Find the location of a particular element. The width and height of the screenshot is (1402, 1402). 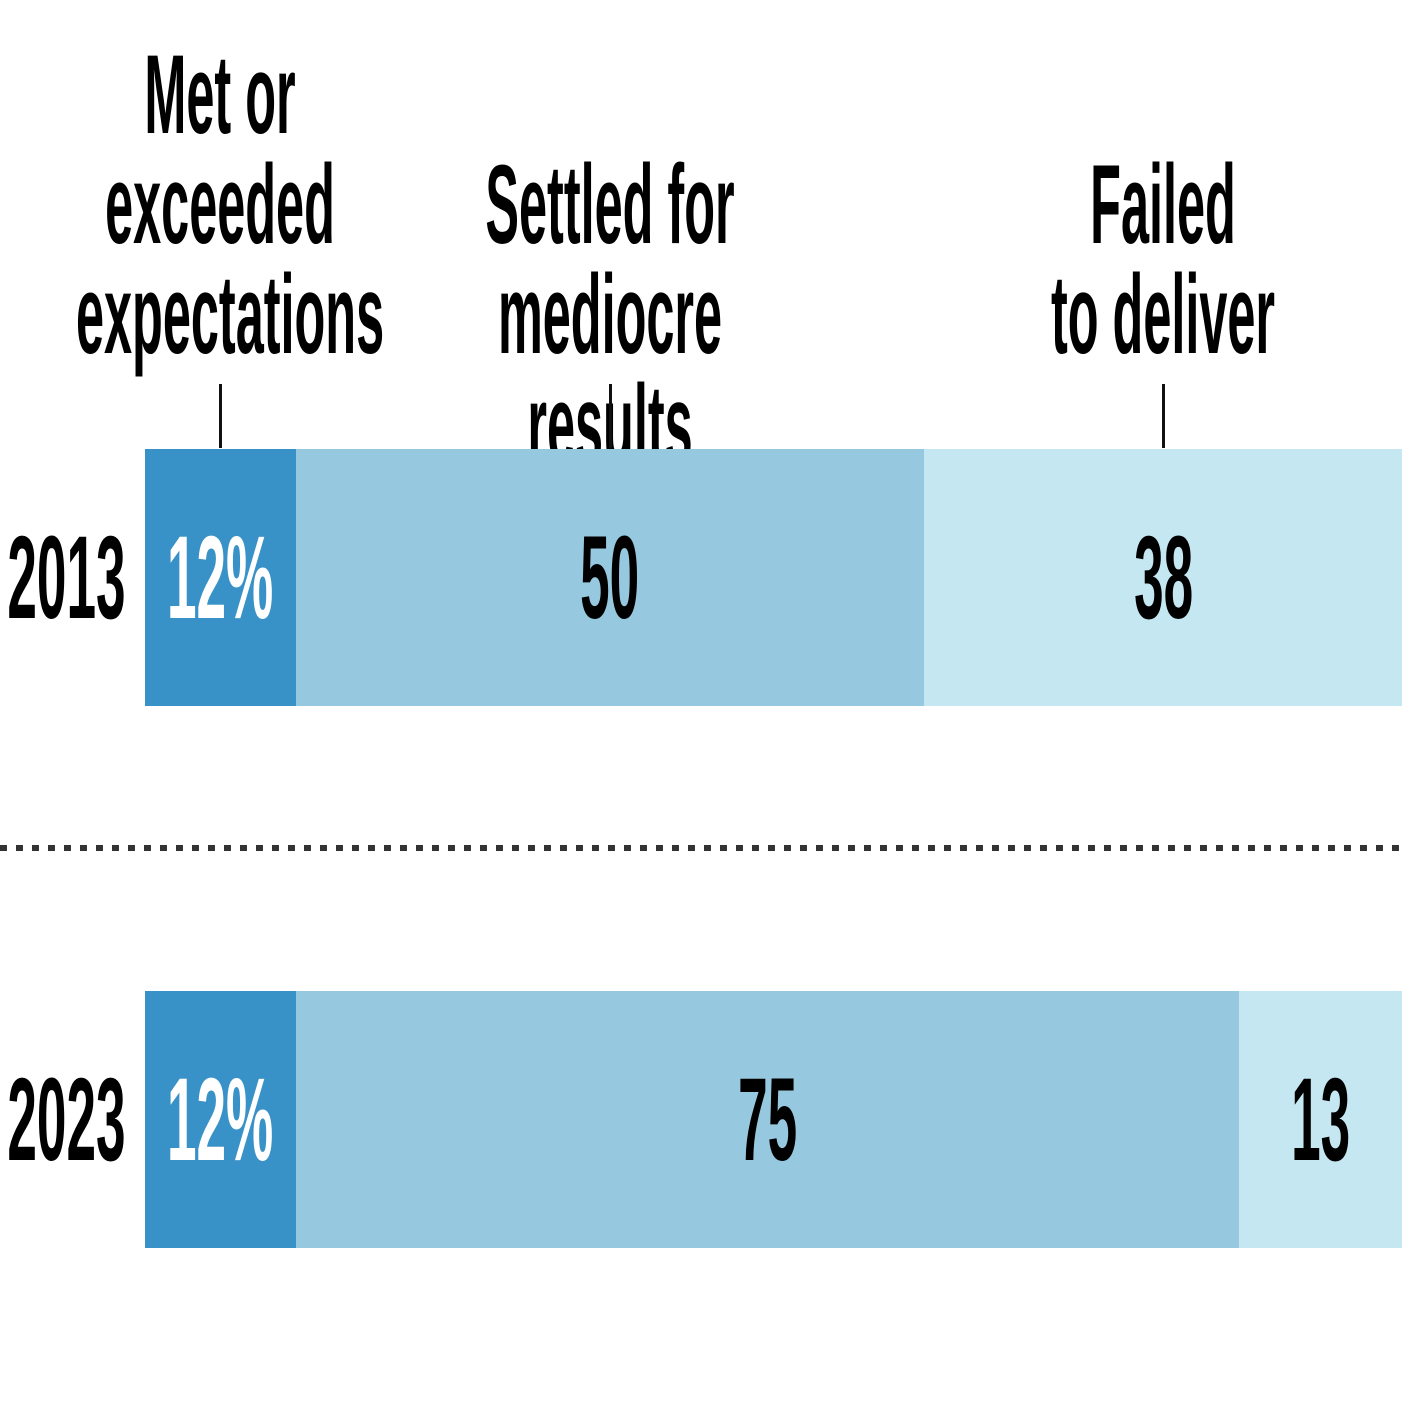

segment-2013-failed-deliver: 38 is located at coordinates (1163, 577).